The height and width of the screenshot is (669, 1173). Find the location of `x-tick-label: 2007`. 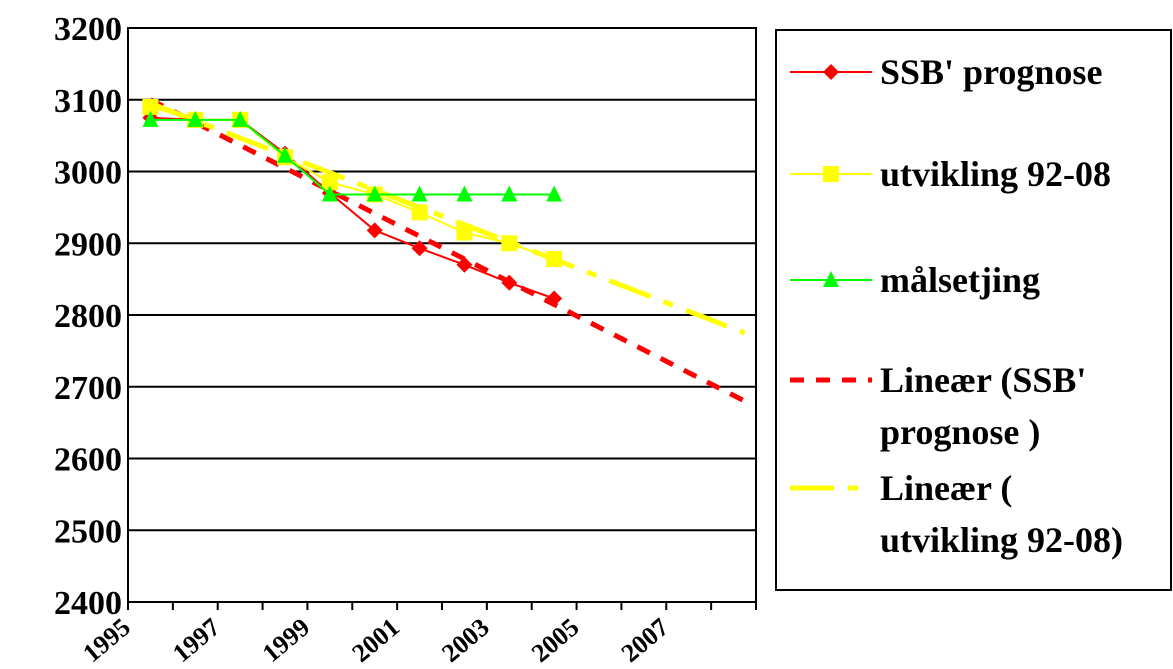

x-tick-label: 2007 is located at coordinates (645, 640).